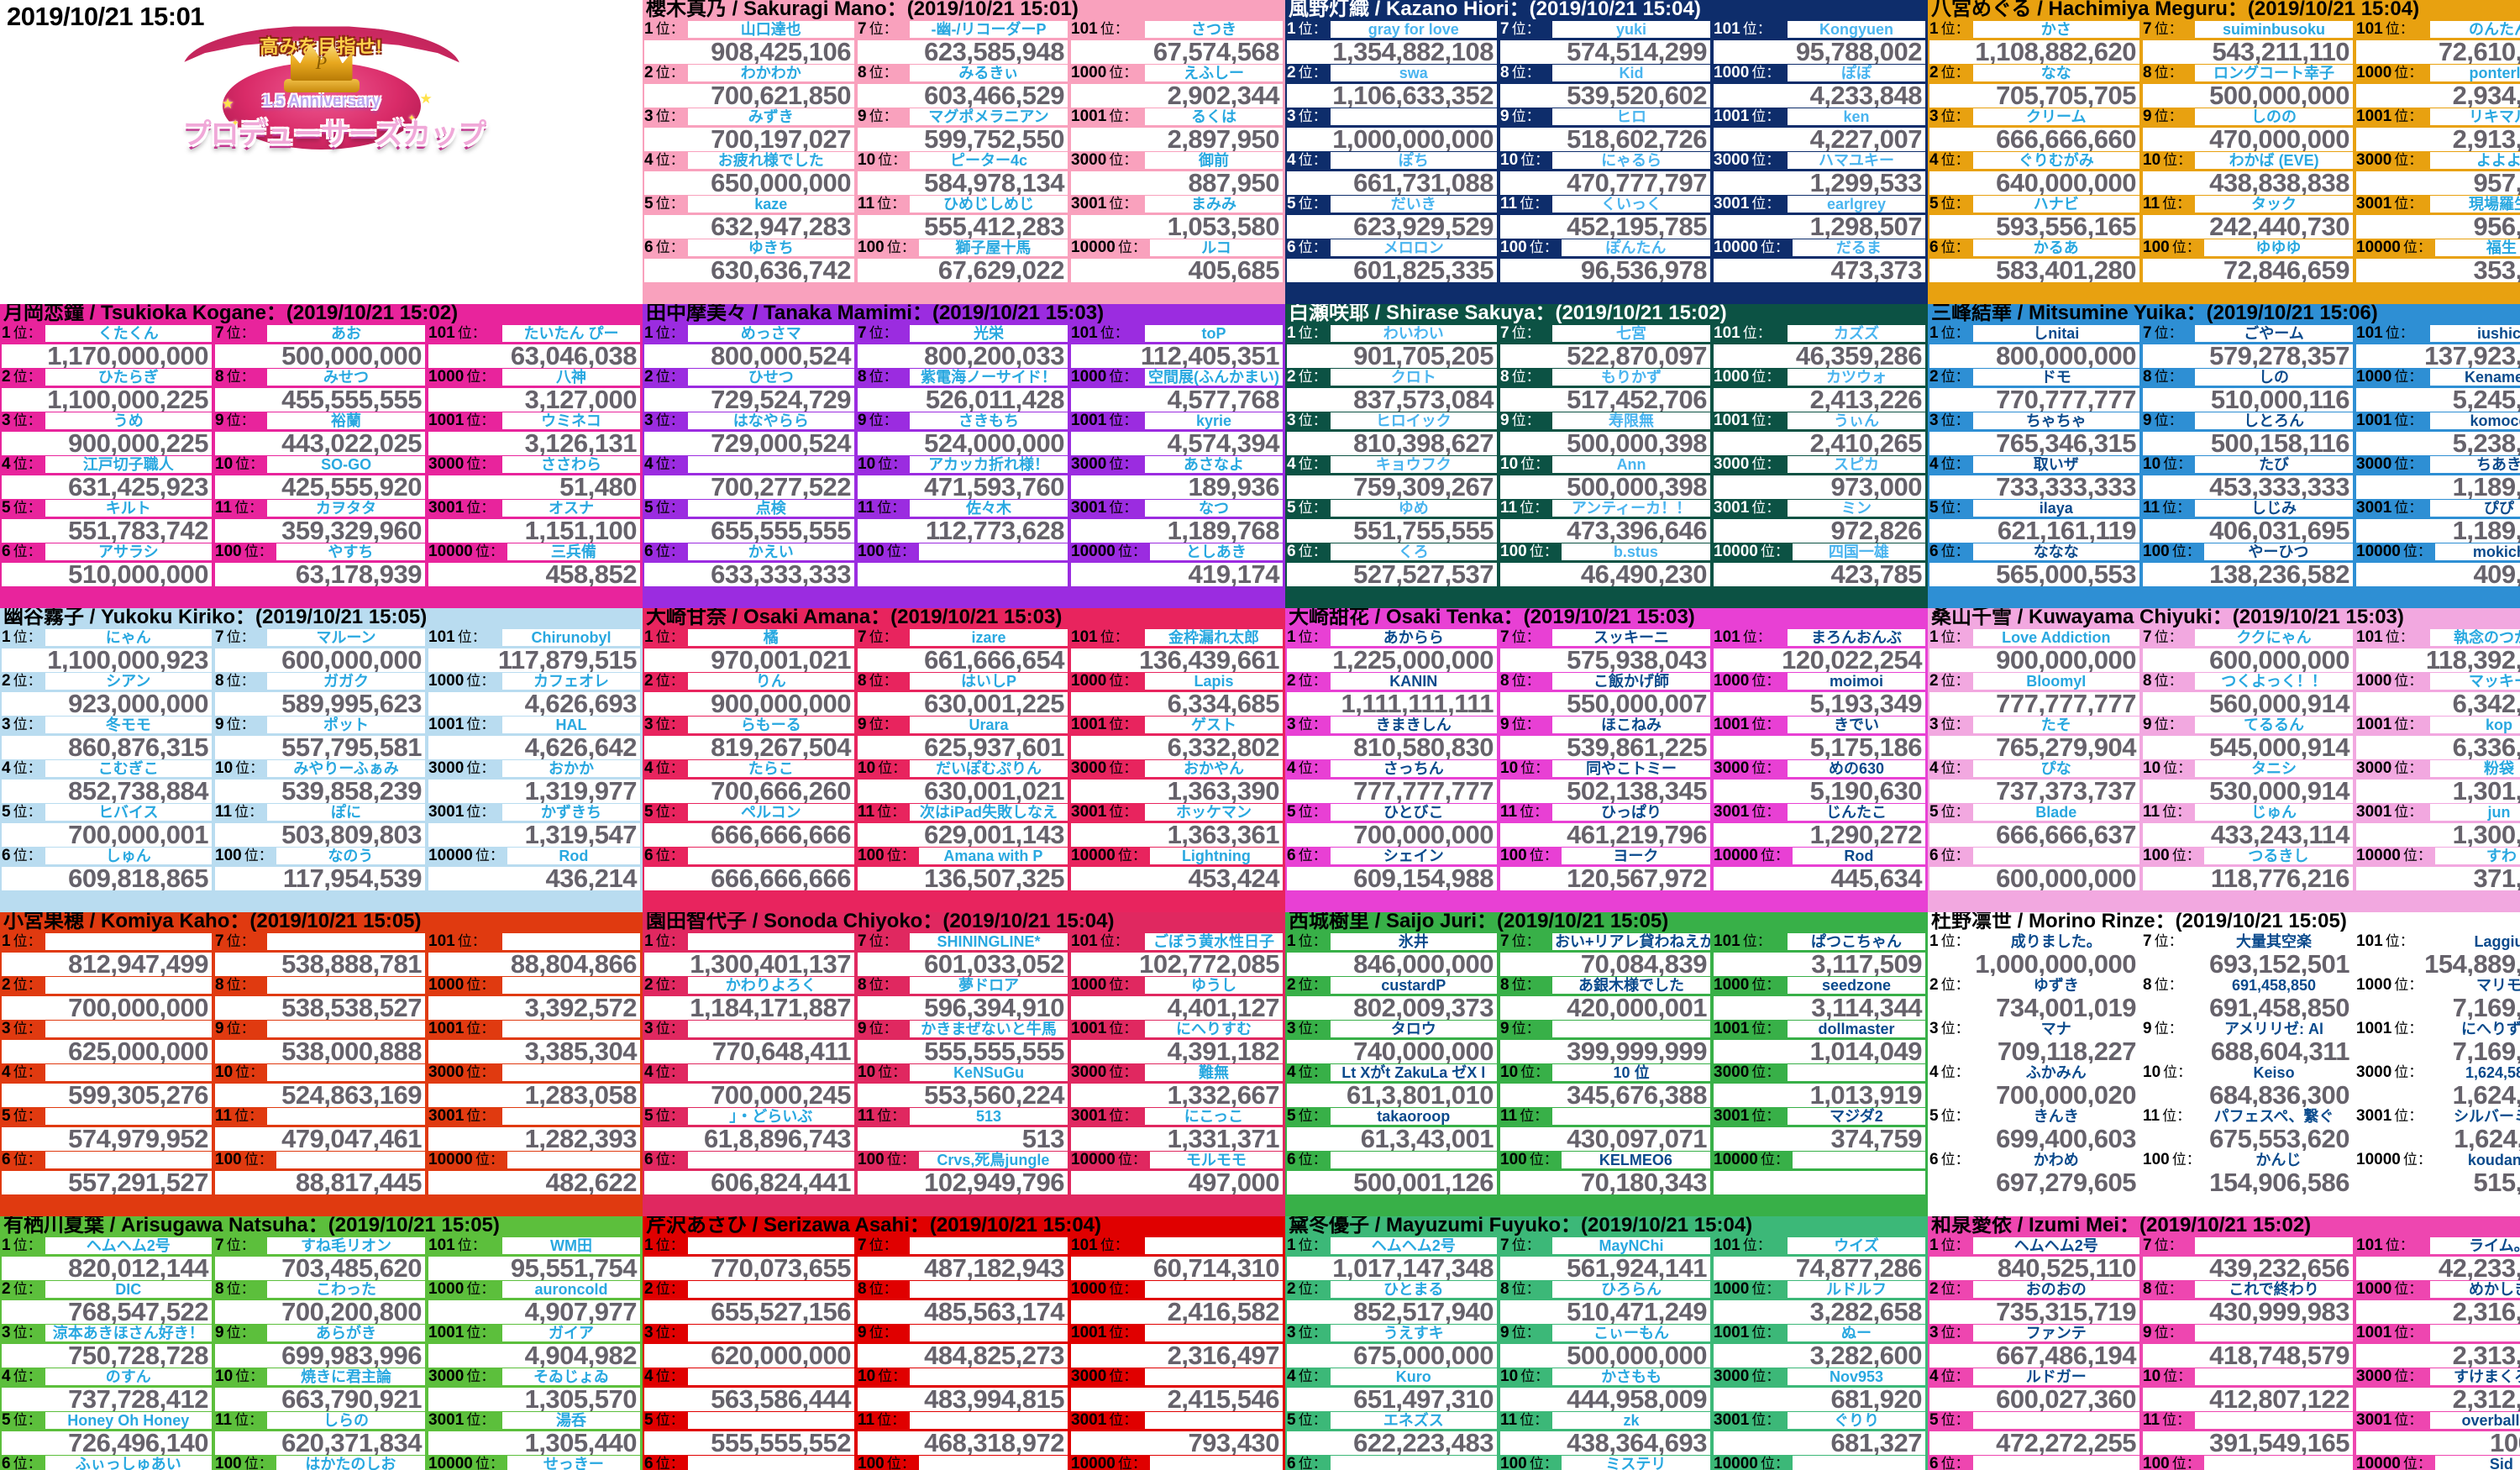 This screenshot has height=1470, width=2520. I want to click on score-value: 700,200,800, so click(320, 1312).